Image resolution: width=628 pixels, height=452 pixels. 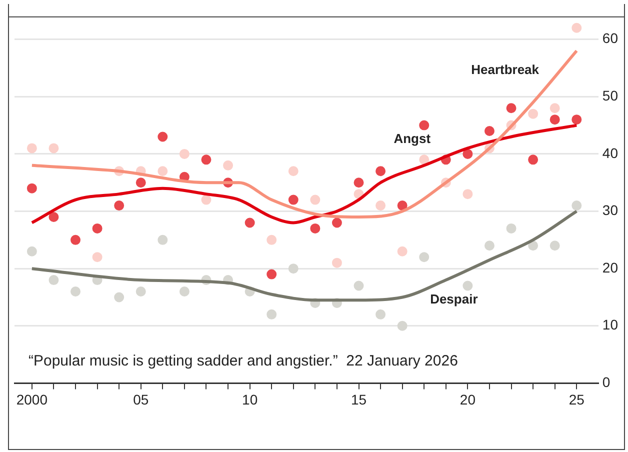 I want to click on y-tick-label: 30, so click(x=610, y=210).